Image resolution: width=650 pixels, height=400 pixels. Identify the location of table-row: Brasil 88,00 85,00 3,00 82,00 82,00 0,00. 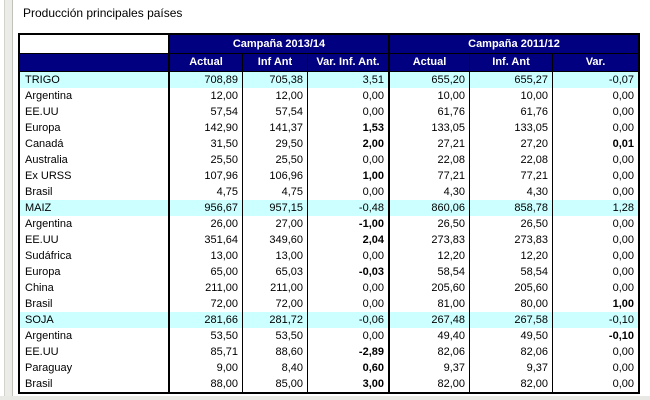
(329, 384).